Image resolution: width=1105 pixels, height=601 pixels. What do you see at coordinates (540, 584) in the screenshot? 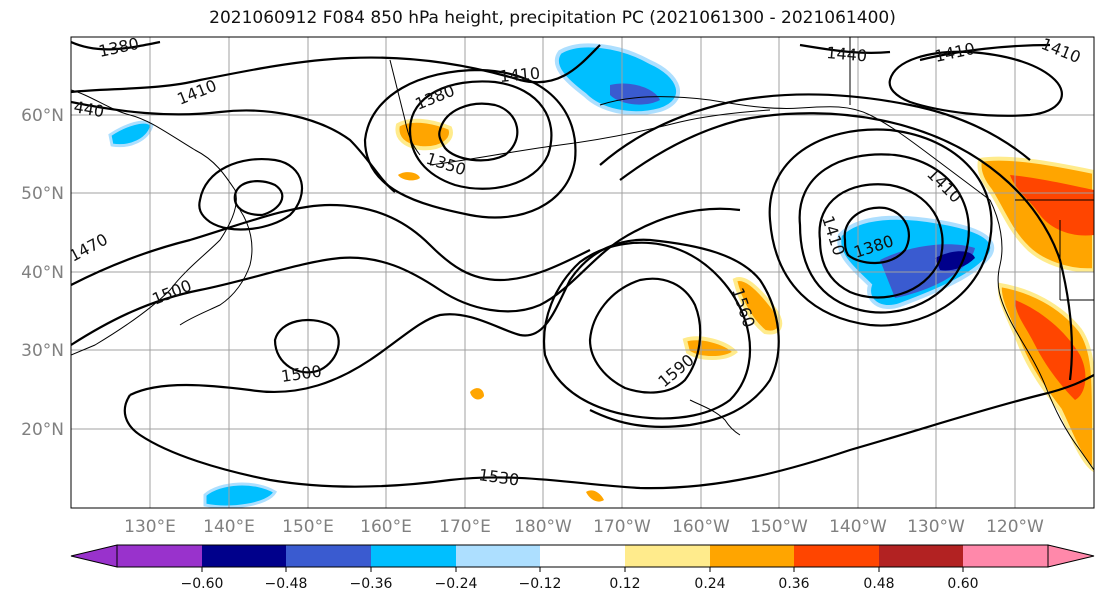
I see `colorbar-tick: −0.12` at bounding box center [540, 584].